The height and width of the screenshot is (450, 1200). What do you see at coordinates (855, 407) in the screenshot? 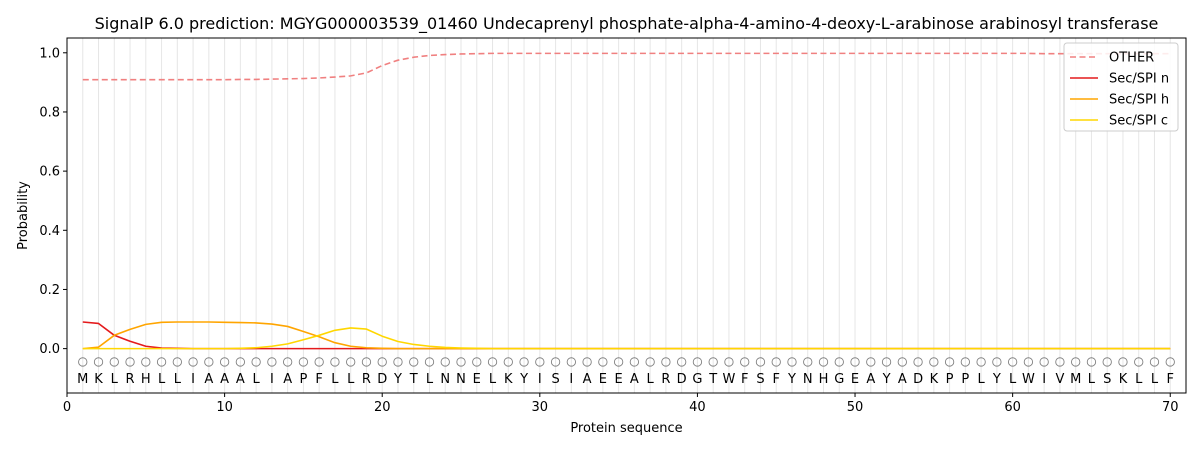
I see `x-tick-label: 50` at bounding box center [855, 407].